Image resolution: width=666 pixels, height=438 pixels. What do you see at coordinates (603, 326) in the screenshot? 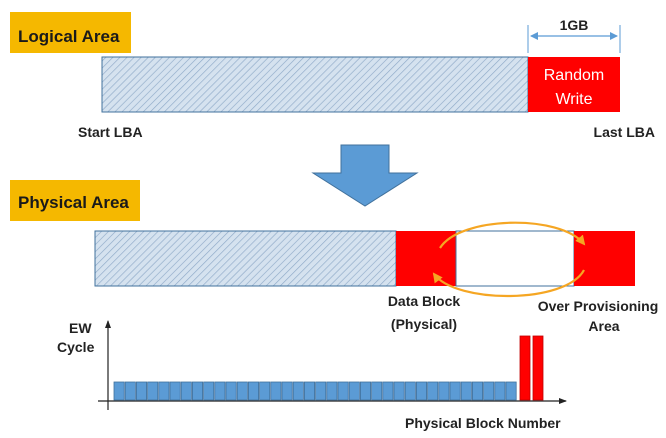
I see `over-provisioning-label-2: Area` at bounding box center [603, 326].